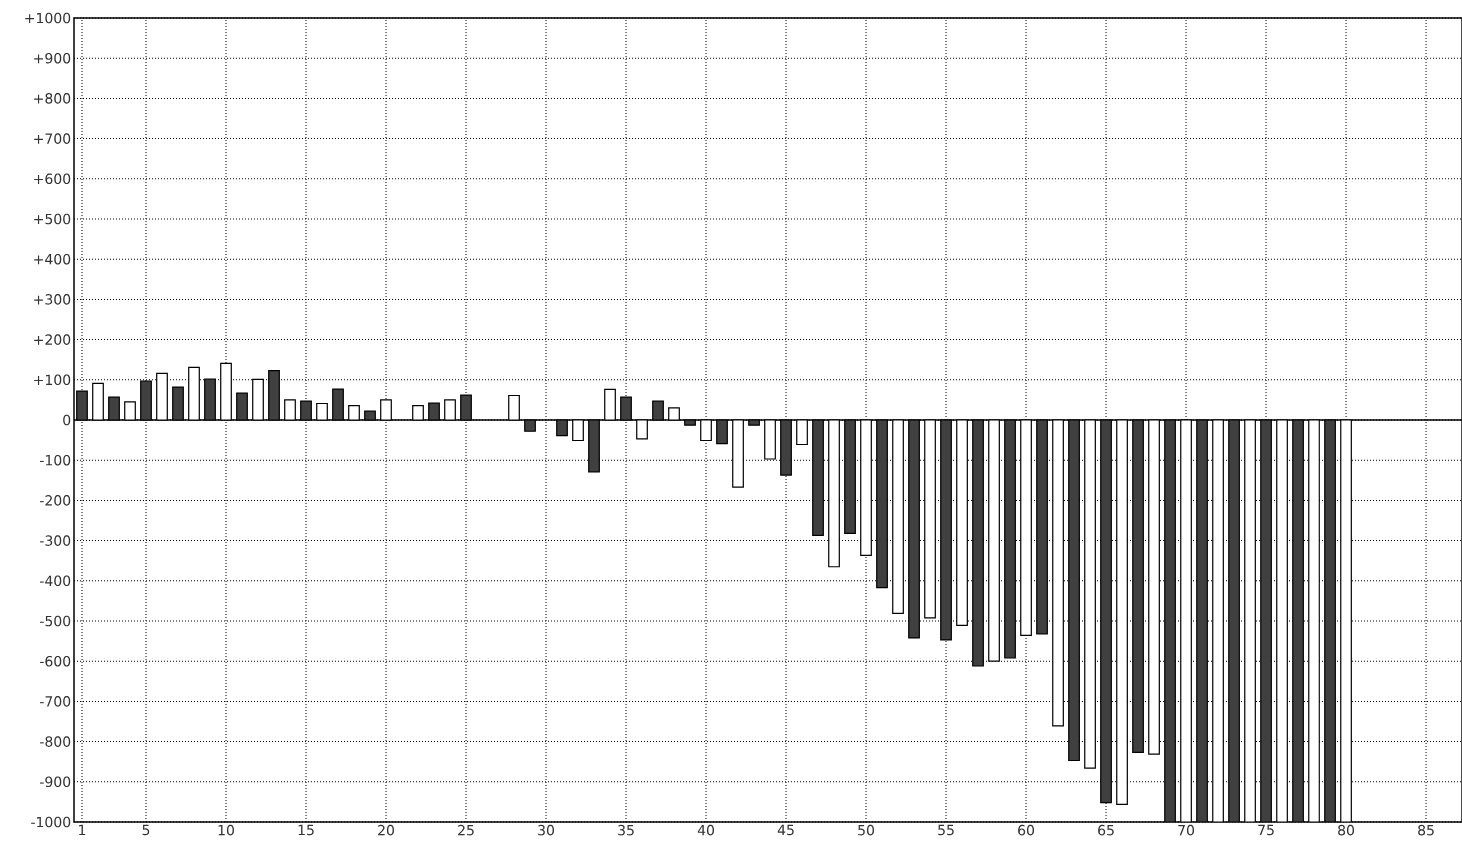 Image resolution: width=1462 pixels, height=844 pixels. What do you see at coordinates (705, 830) in the screenshot?
I see `x-tick-label: 40` at bounding box center [705, 830].